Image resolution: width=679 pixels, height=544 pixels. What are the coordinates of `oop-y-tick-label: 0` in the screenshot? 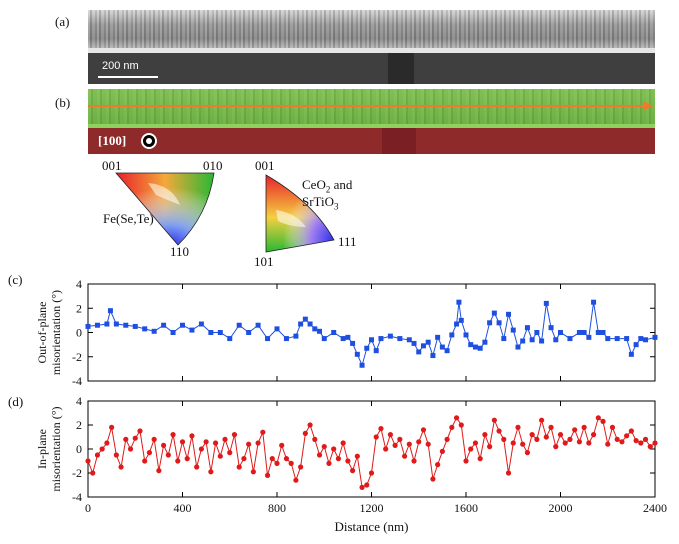 It's located at (79, 333).